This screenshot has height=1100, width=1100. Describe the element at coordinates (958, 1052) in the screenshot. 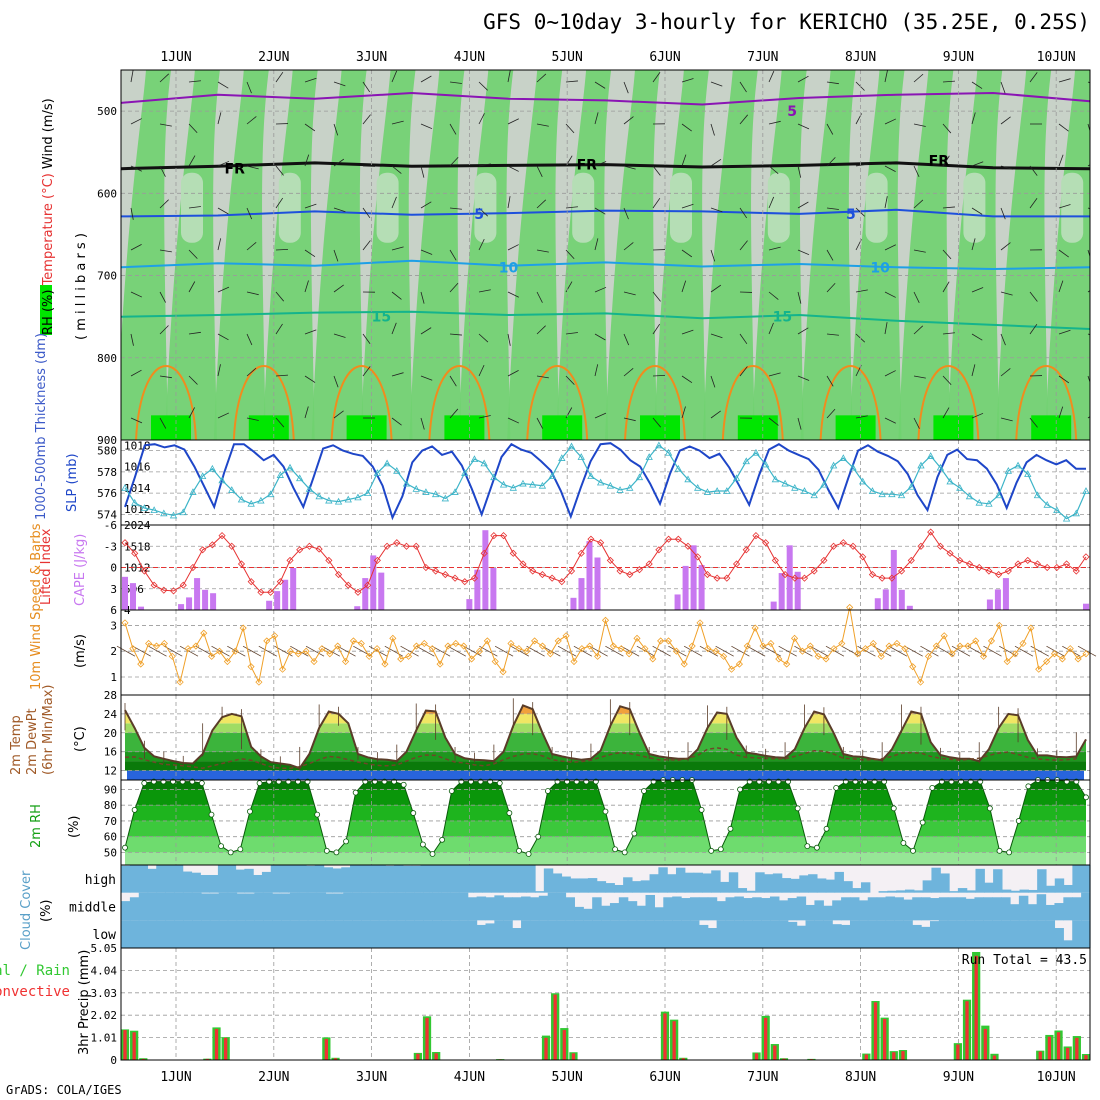

I see `precip-convective-bar` at that location.